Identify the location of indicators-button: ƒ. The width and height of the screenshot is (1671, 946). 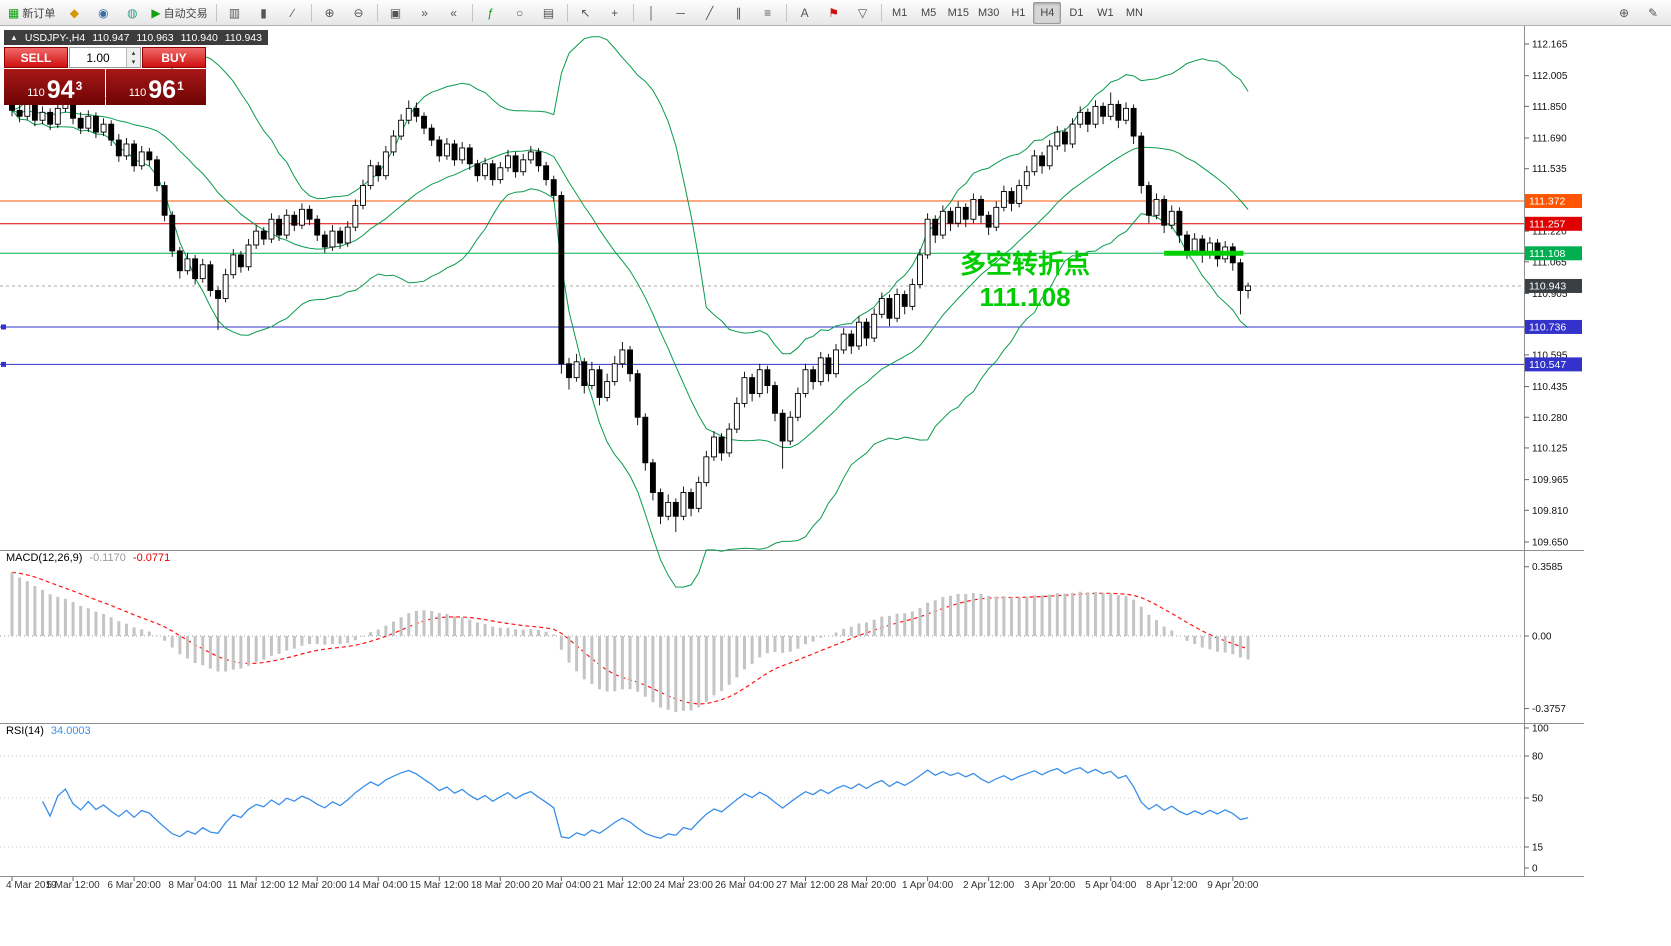
(491, 13).